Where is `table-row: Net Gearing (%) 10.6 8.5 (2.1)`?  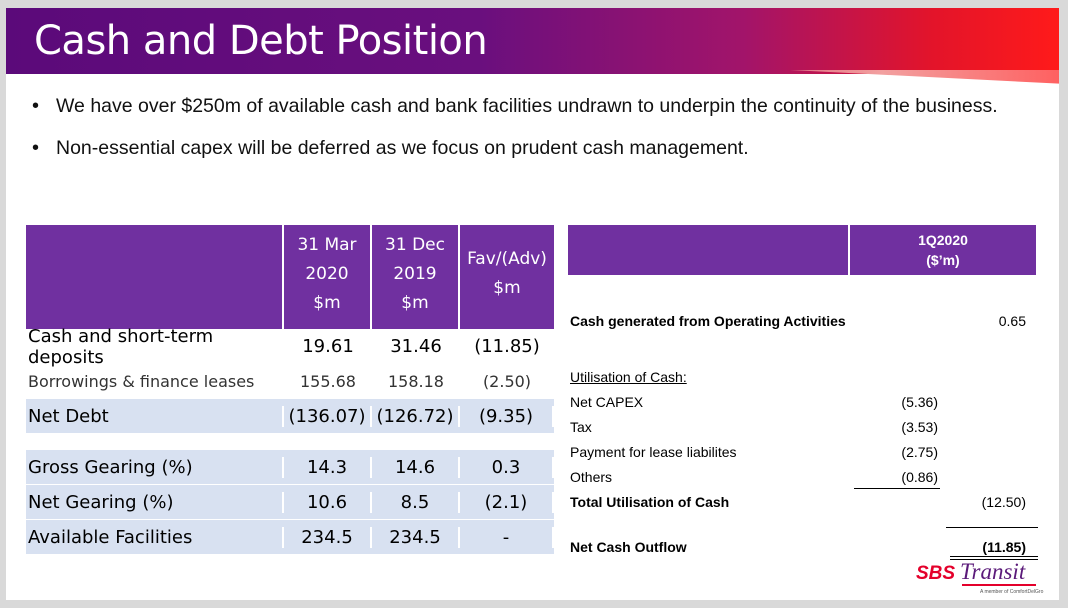 table-row: Net Gearing (%) 10.6 8.5 (2.1) is located at coordinates (290, 502).